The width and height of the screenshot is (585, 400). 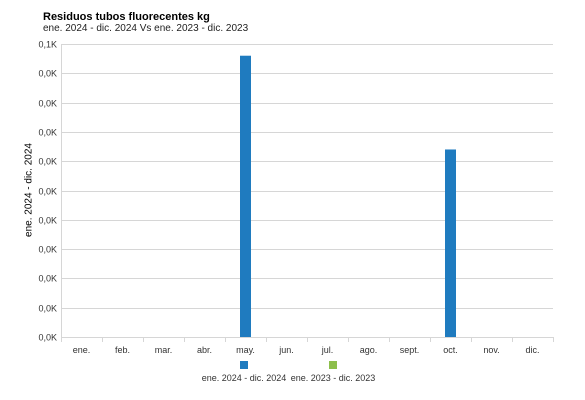 I want to click on legend-label: ene. 2023 - dic. 2023, so click(x=333, y=378).